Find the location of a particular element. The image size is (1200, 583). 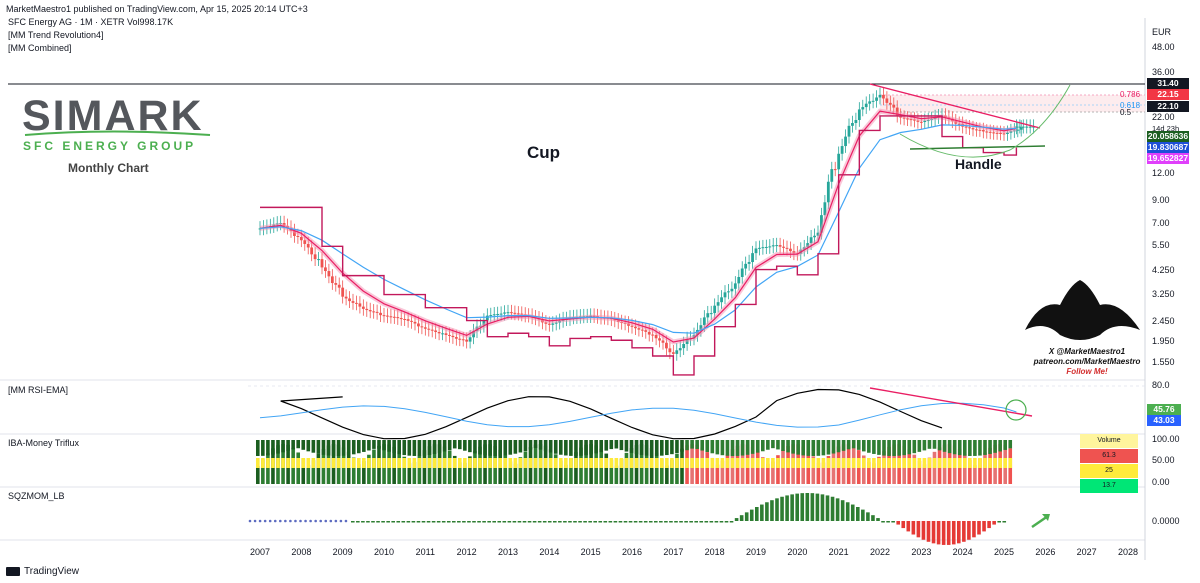

watermark-follow: Follow Me! is located at coordinates (1087, 371).